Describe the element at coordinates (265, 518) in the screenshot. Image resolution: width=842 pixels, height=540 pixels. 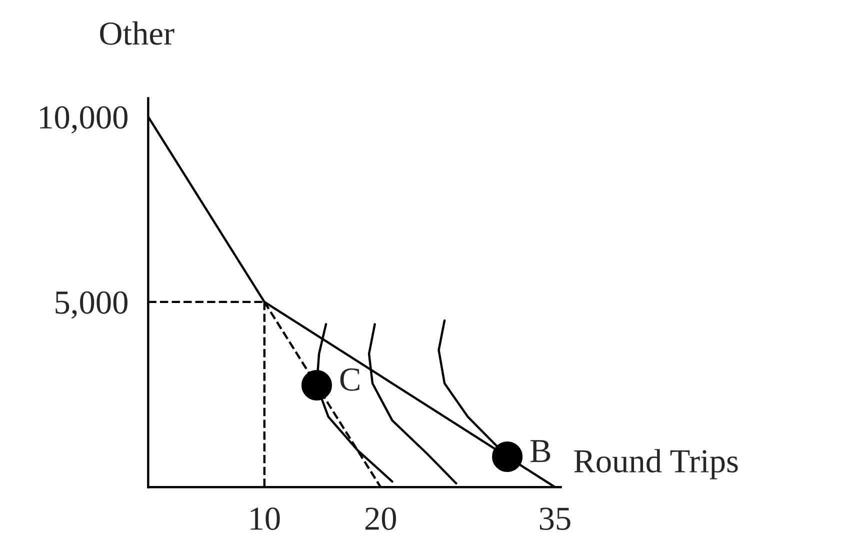
I see `x-tick-label: 10` at that location.